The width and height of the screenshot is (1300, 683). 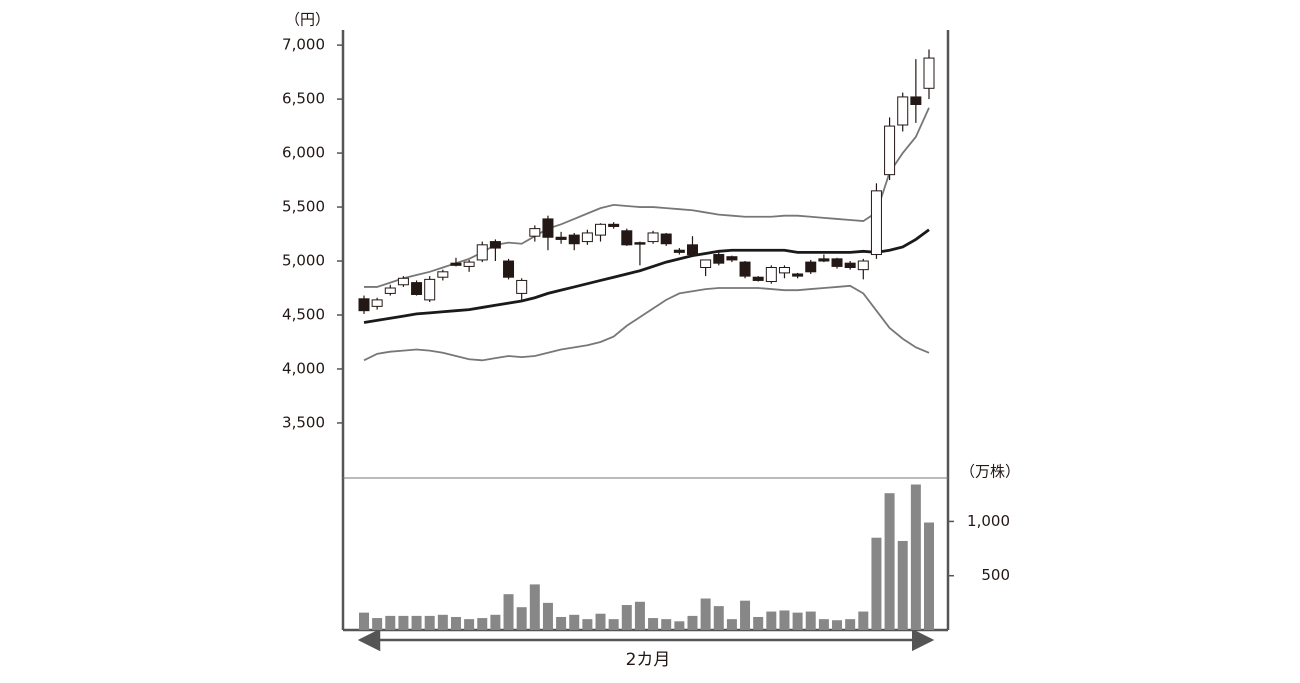 I want to click on y-tick-label: 4,000, so click(x=303, y=368).